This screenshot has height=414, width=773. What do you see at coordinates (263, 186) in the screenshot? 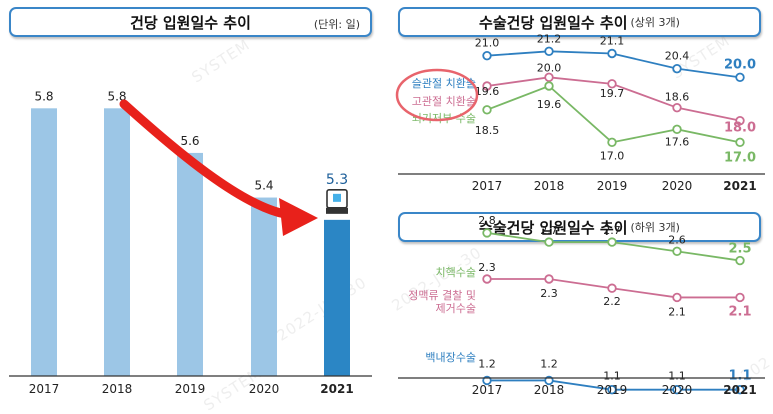
I see `data-label: 5.4` at bounding box center [263, 186].